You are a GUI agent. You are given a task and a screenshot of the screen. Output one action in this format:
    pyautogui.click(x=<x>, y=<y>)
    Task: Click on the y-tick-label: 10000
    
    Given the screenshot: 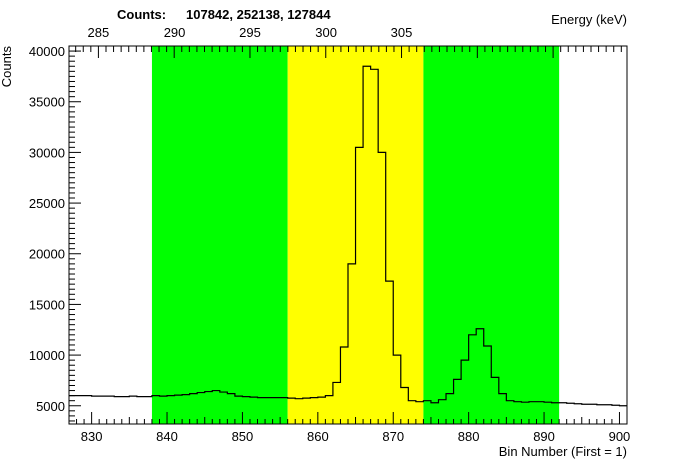 What is the action you would take?
    pyautogui.click(x=47, y=355)
    